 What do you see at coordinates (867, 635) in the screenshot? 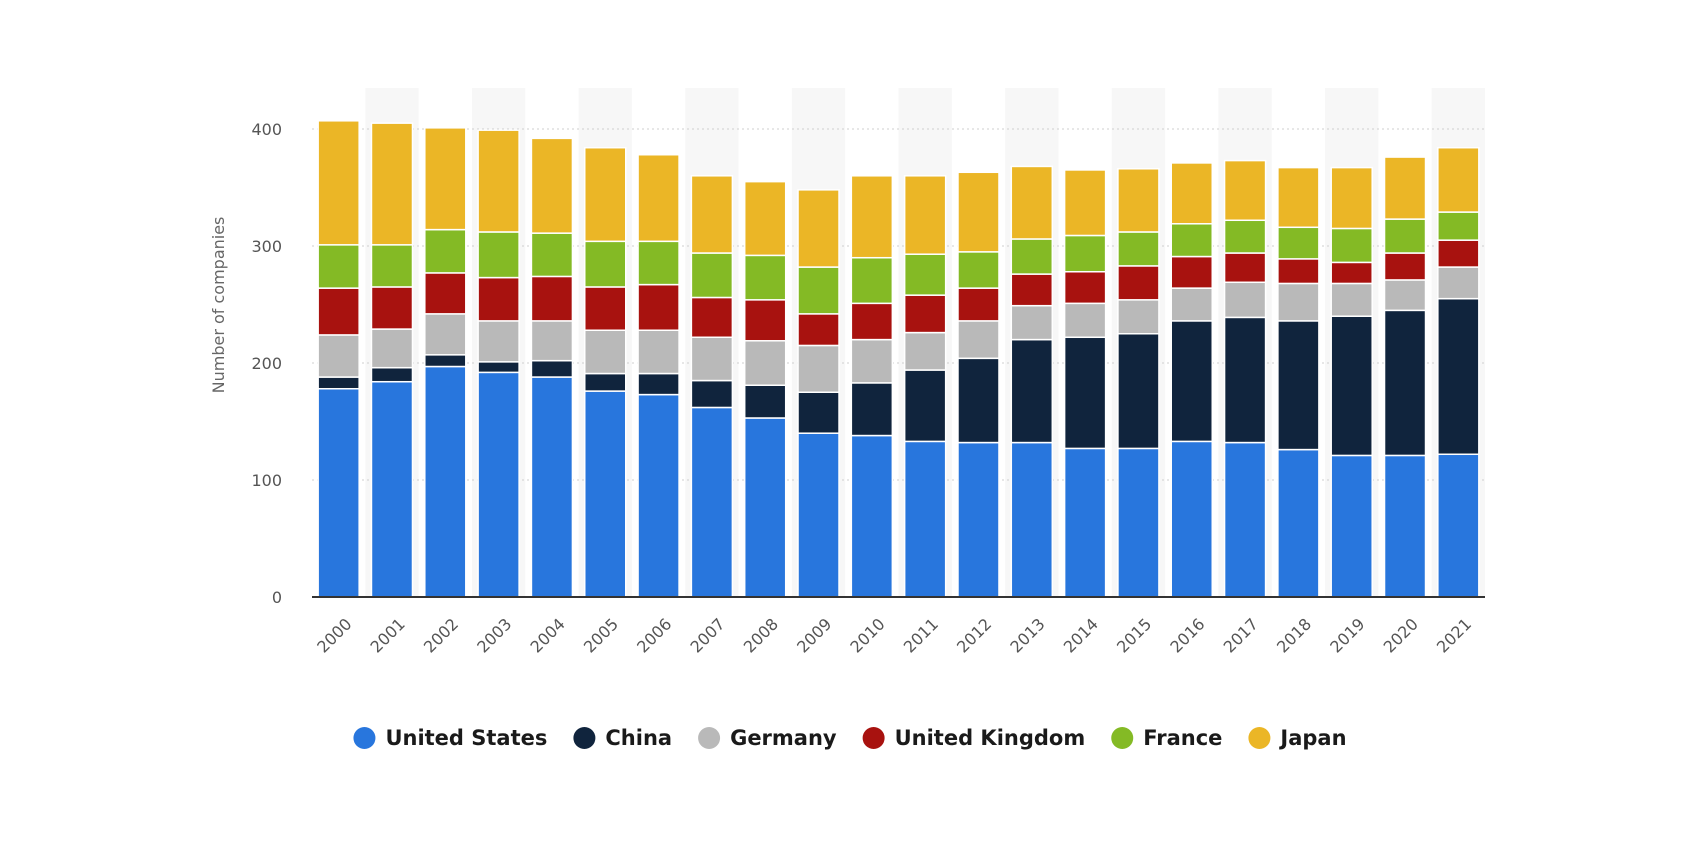
I see `x-tick-label: 2010` at bounding box center [867, 635].